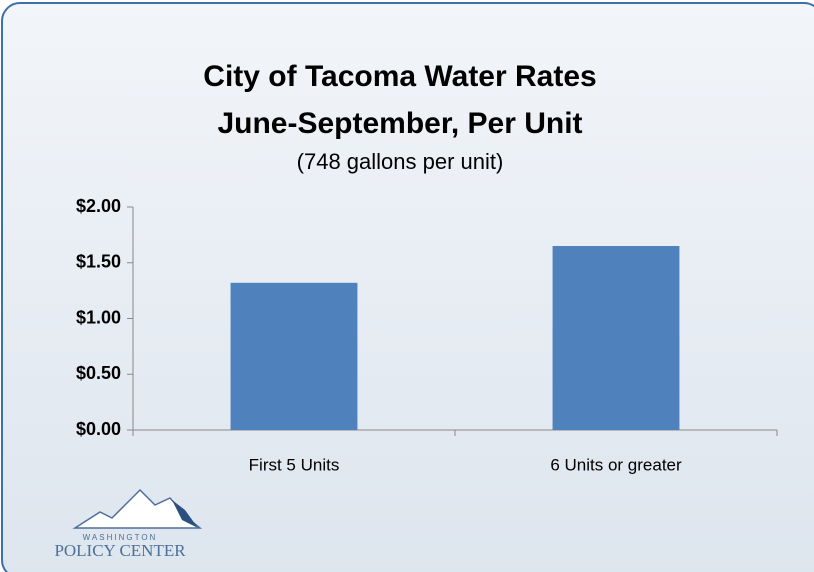  I want to click on x-tick-label: First 5 Units, so click(294, 464).